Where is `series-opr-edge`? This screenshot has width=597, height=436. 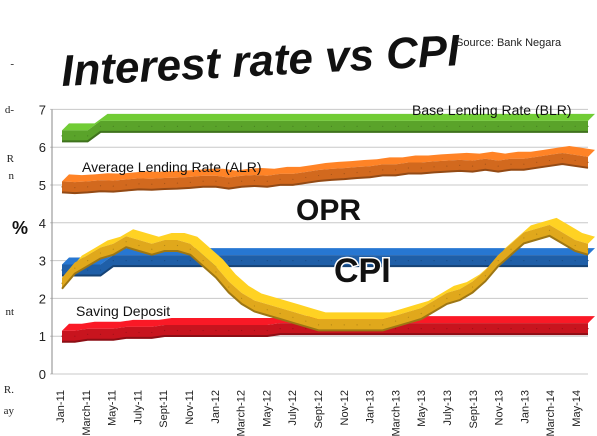 series-opr-edge is located at coordinates (325, 271).